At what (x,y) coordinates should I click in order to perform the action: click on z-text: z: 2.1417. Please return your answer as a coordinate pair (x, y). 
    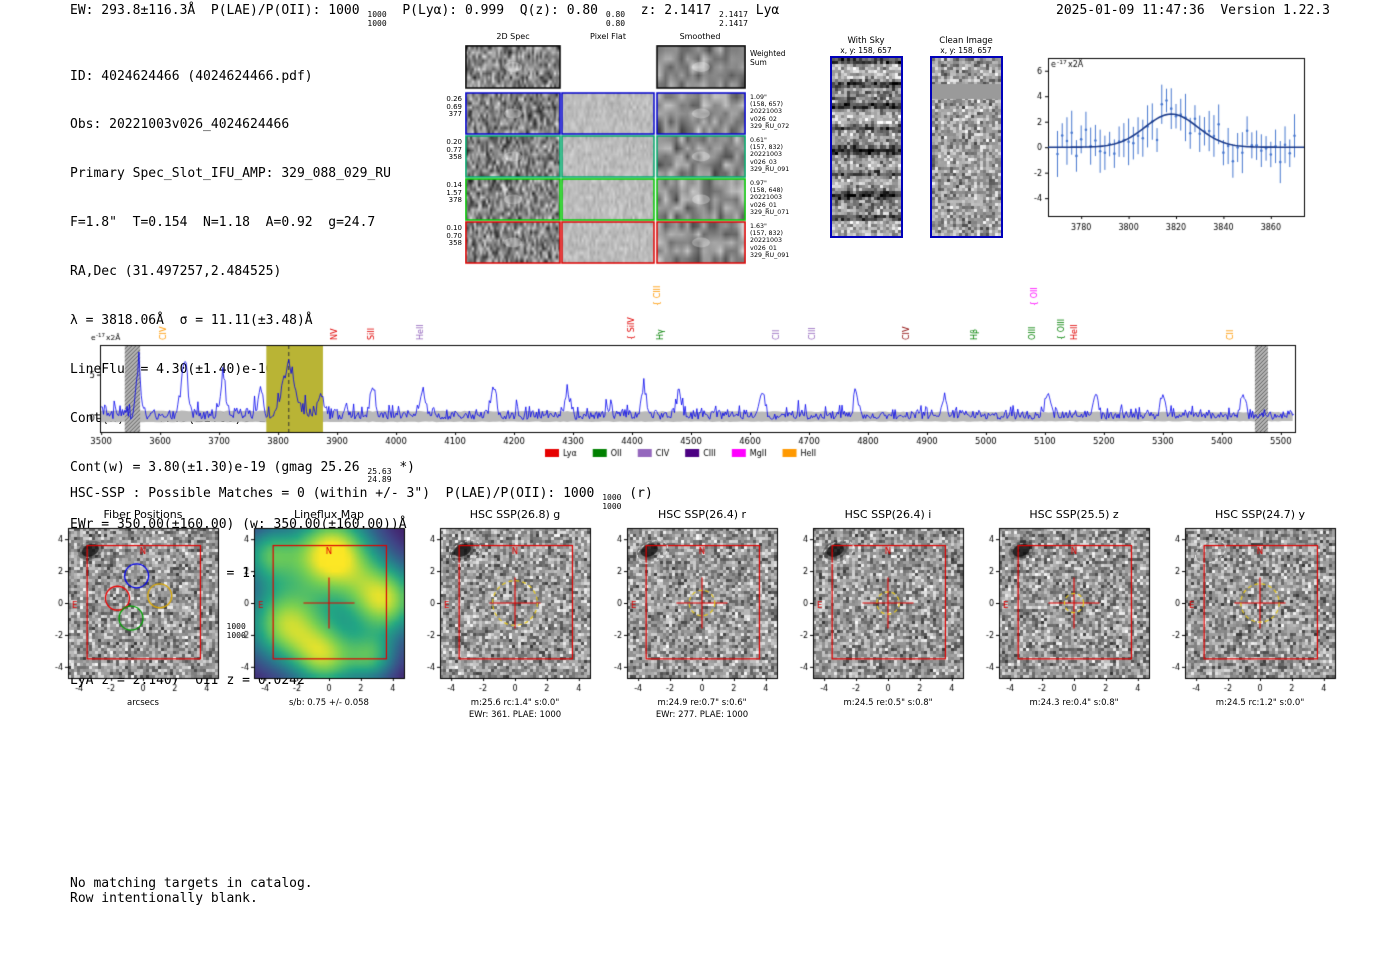
    Looking at the image, I should click on (672, 10).